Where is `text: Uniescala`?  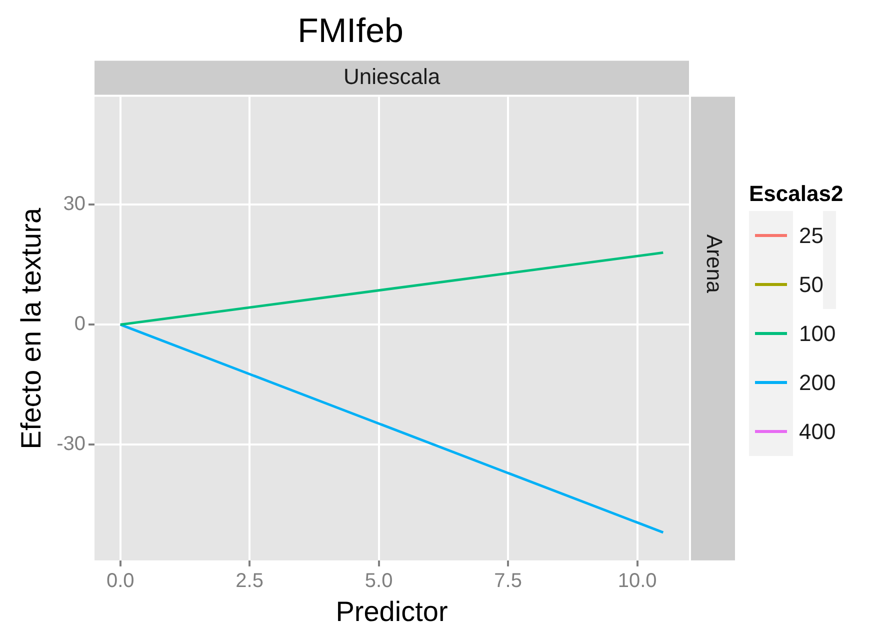 text: Uniescala is located at coordinates (392, 76).